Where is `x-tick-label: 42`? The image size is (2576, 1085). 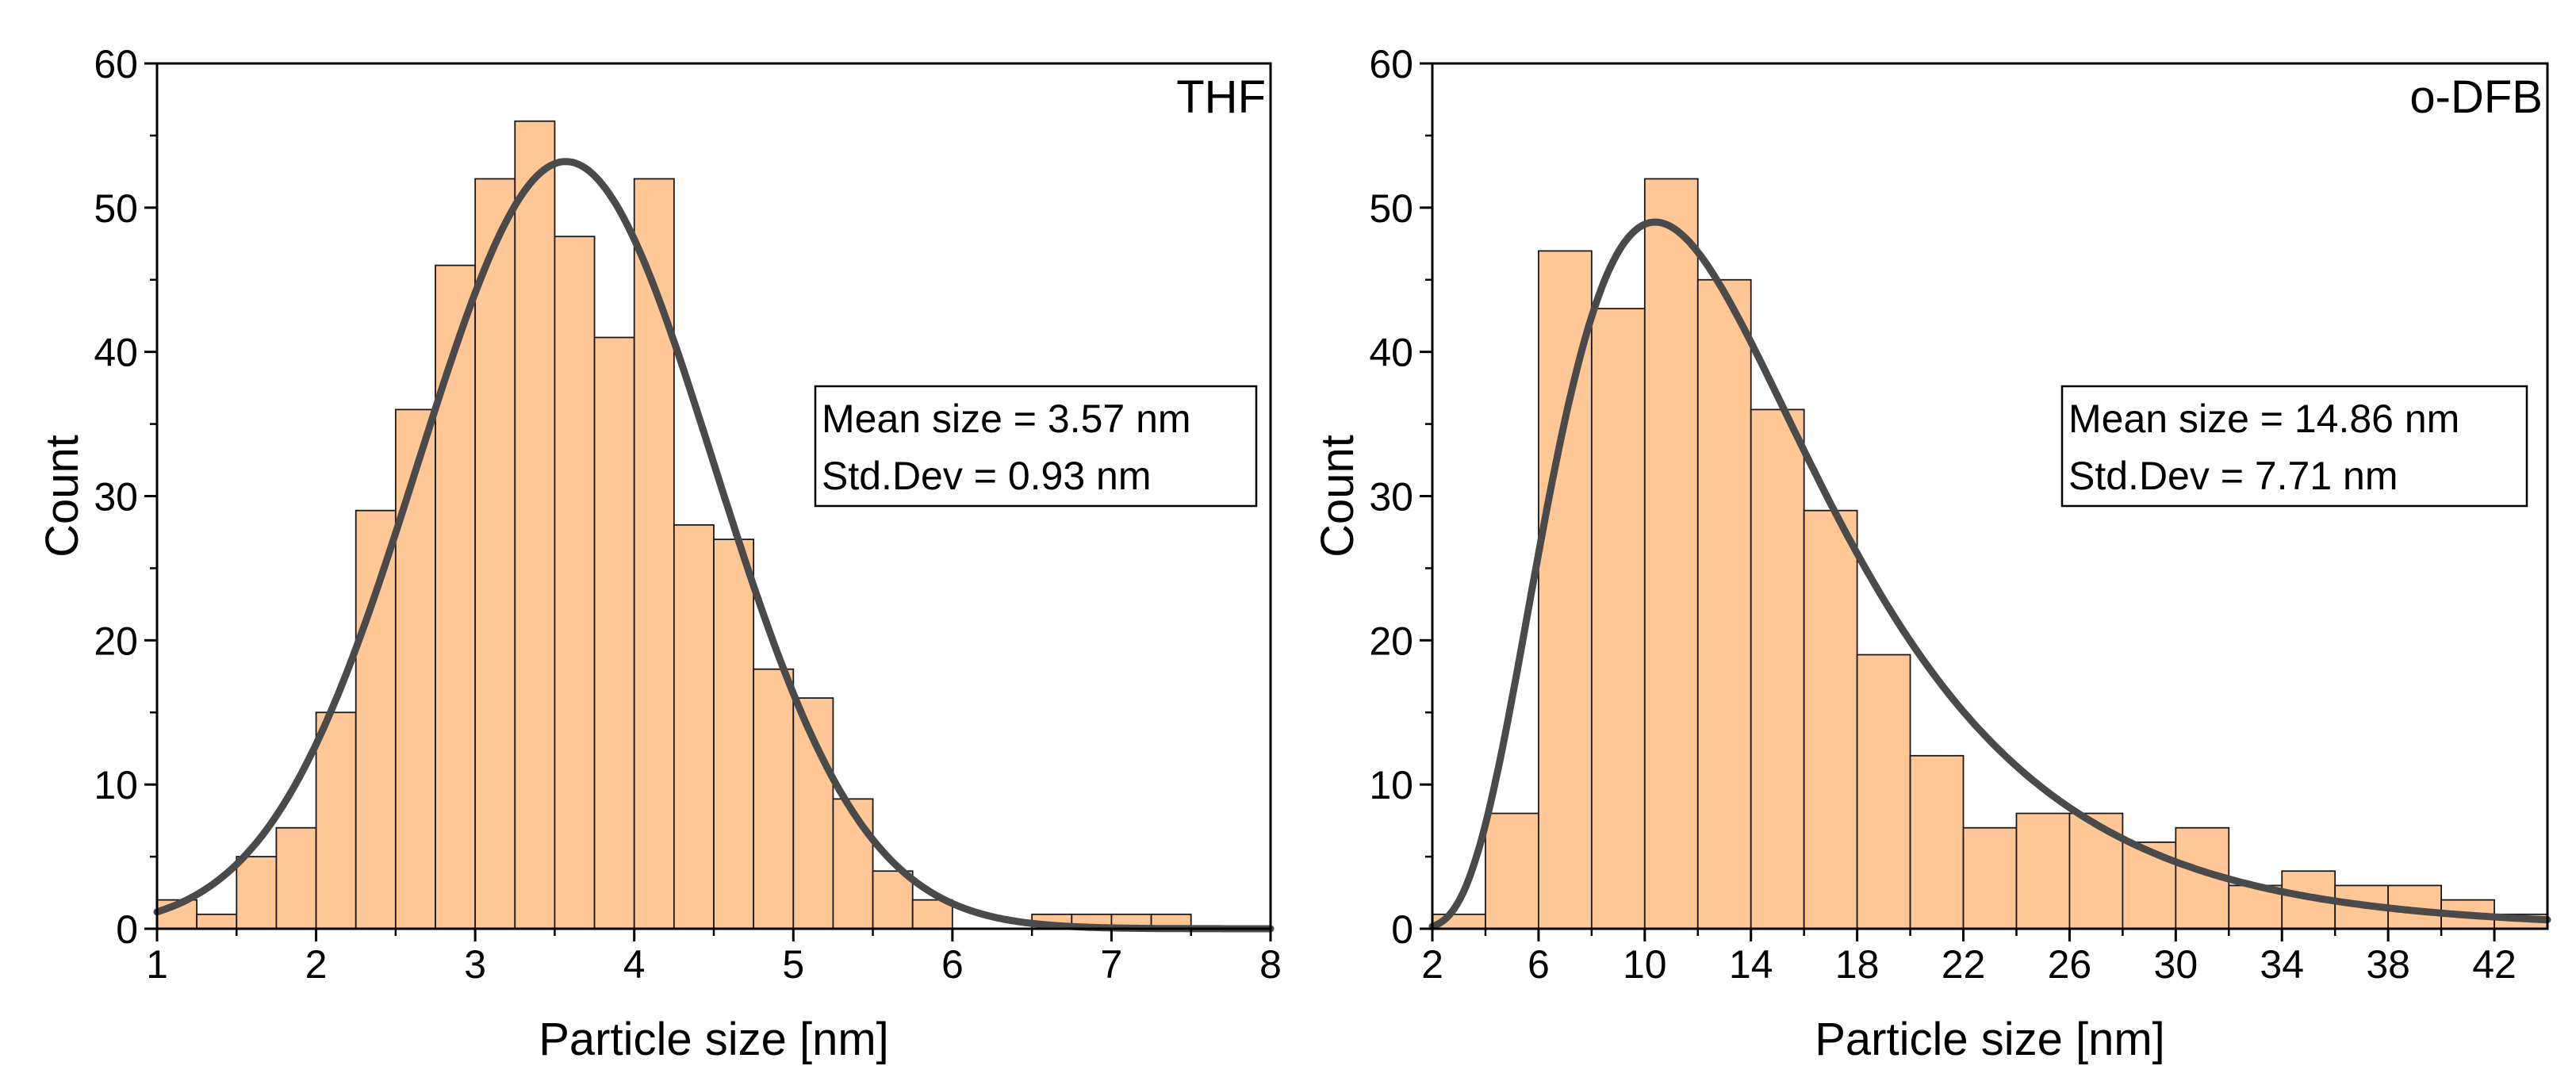 x-tick-label: 42 is located at coordinates (2494, 965).